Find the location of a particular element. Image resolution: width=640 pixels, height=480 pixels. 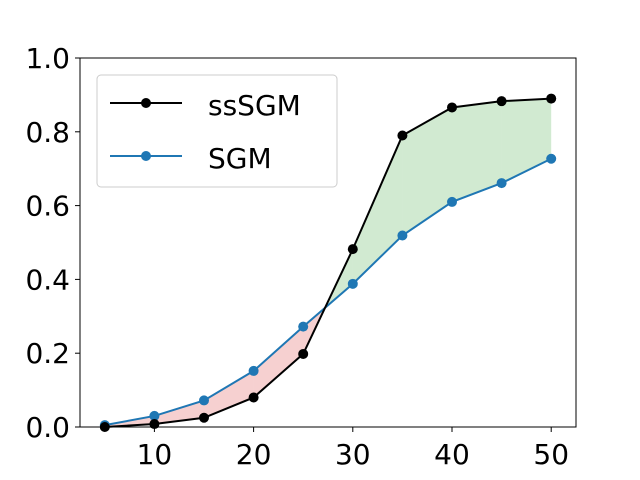

legend-marker-sssgm is located at coordinates (146, 103).